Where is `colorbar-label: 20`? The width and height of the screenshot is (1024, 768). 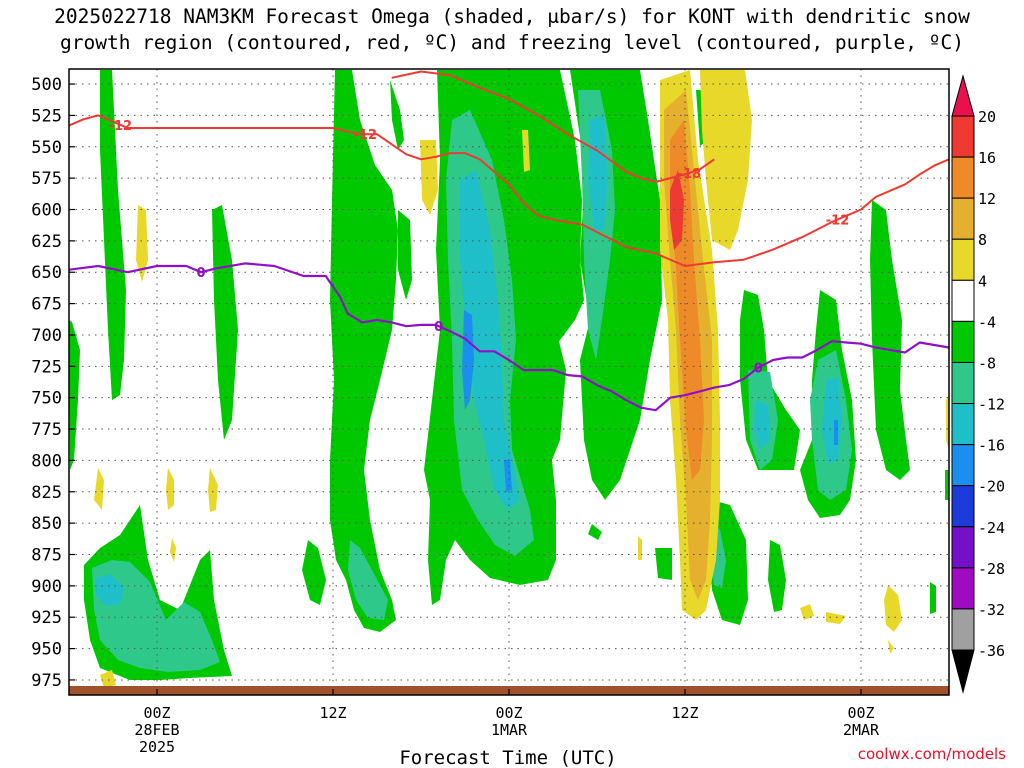
colorbar-label: 20 is located at coordinates (987, 117).